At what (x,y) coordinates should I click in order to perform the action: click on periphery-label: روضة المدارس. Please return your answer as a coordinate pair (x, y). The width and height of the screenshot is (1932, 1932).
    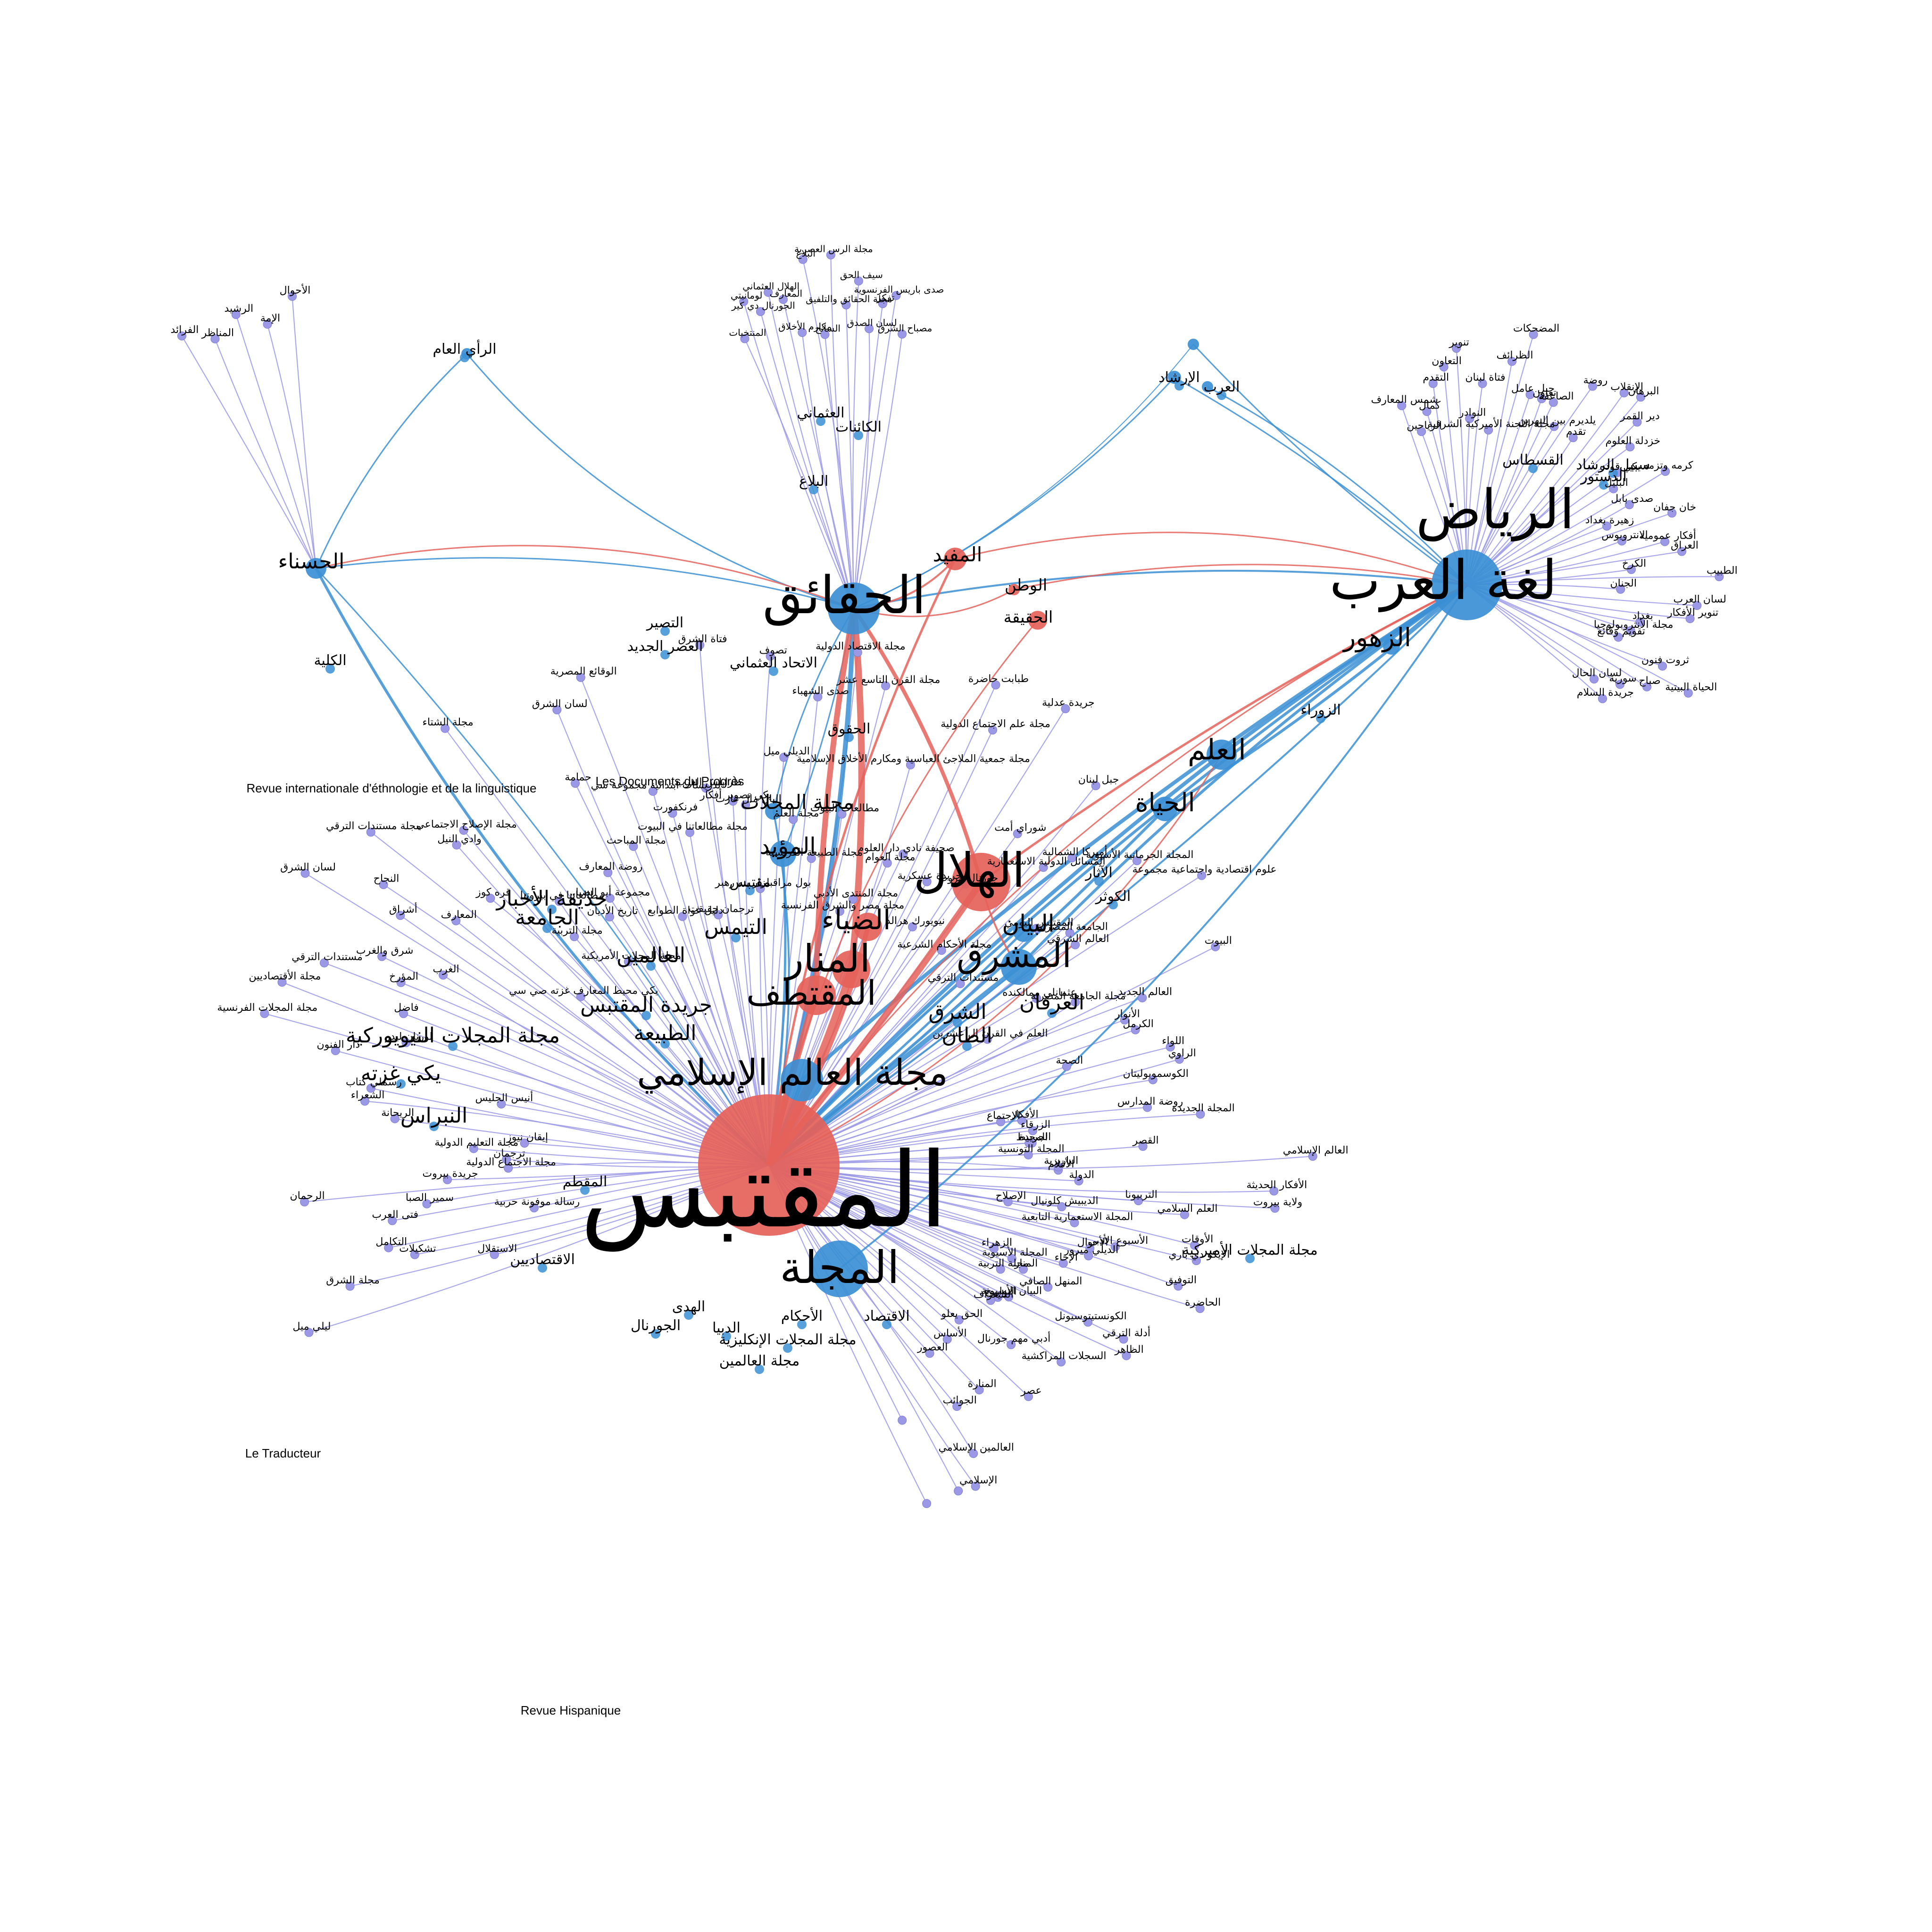
    Looking at the image, I should click on (1150, 1102).